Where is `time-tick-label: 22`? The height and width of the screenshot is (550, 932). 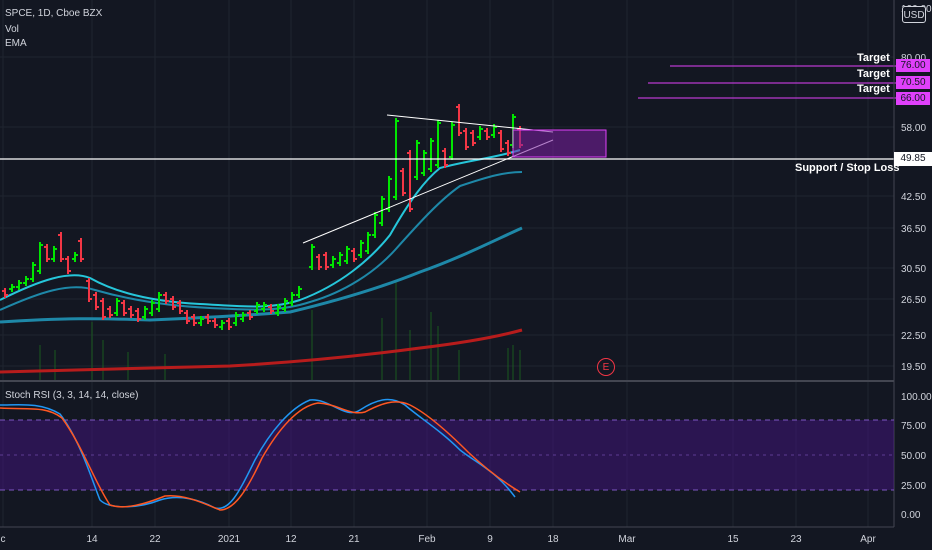
time-tick-label: 22 is located at coordinates (155, 539).